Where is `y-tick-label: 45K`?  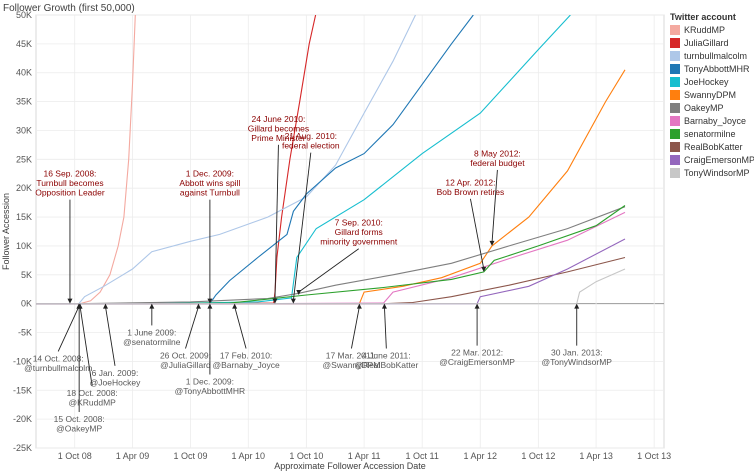 y-tick-label: 45K is located at coordinates (24, 44).